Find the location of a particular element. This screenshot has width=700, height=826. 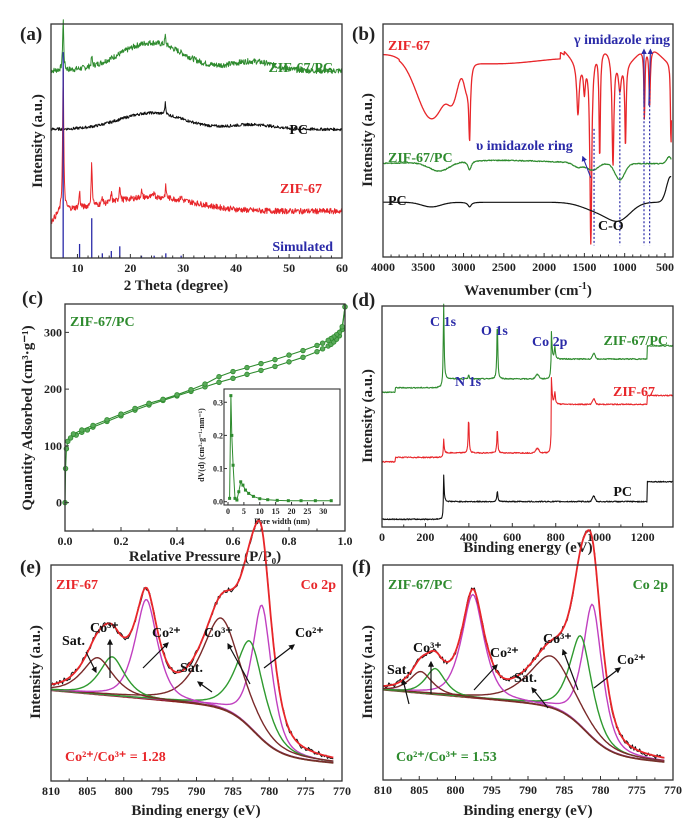

panel-c-xlabel: Relative Pressure (P/P₀) is located at coordinates (205, 557).